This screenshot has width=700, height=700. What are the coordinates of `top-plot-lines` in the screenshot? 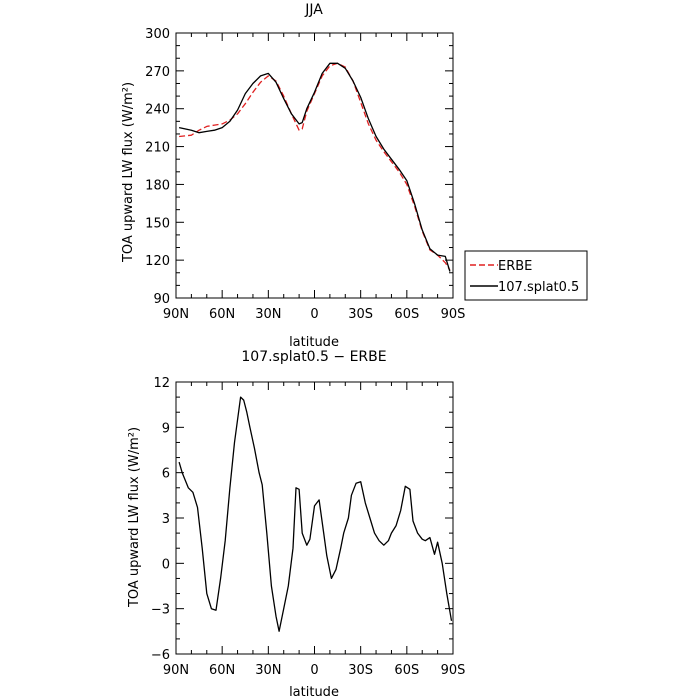 It's located at (314, 167).